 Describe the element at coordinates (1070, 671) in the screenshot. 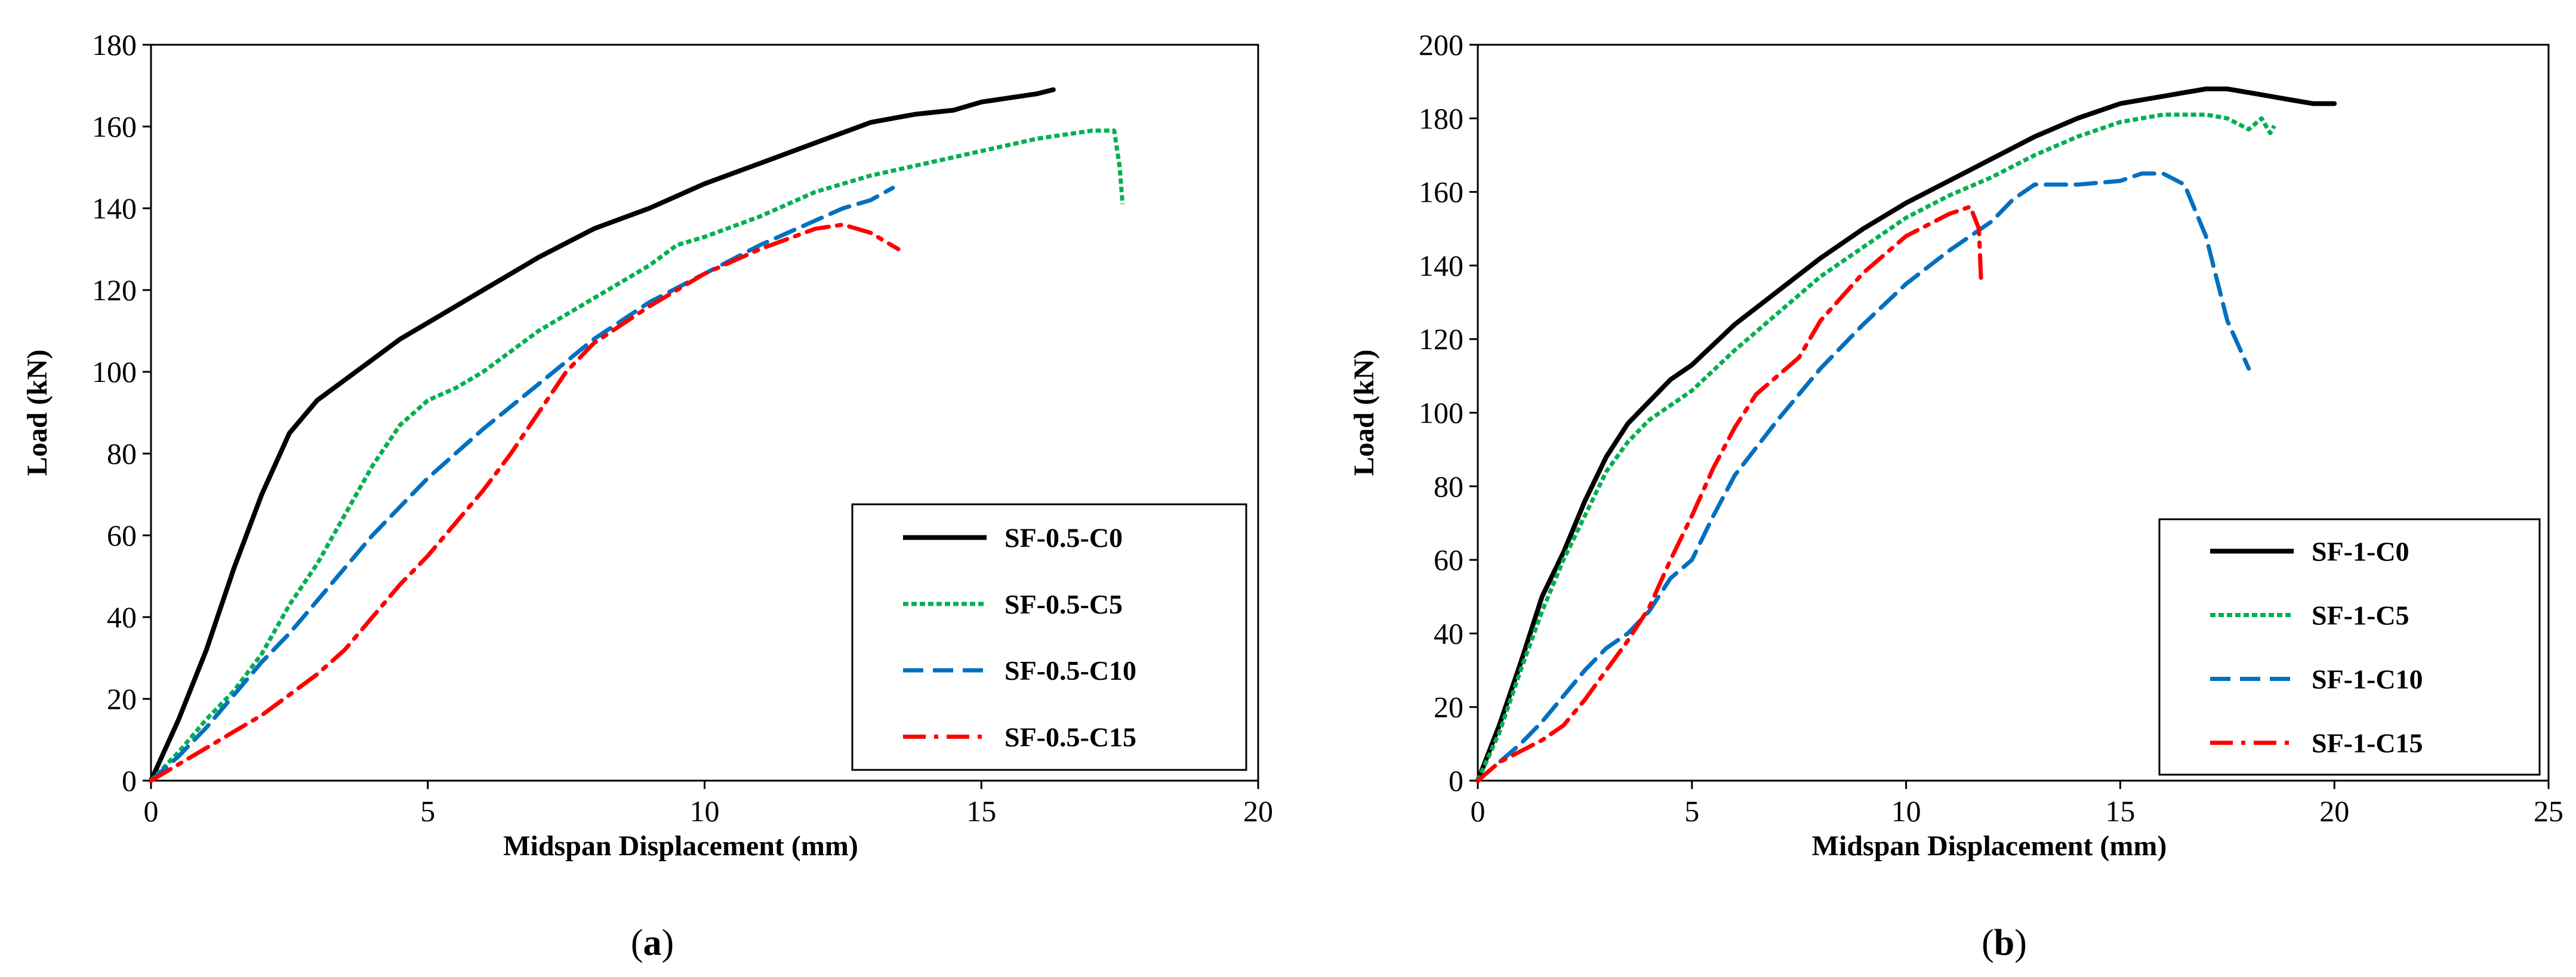

I see `legend-label-sf-0.5-c10: SF-0.5-C10` at that location.